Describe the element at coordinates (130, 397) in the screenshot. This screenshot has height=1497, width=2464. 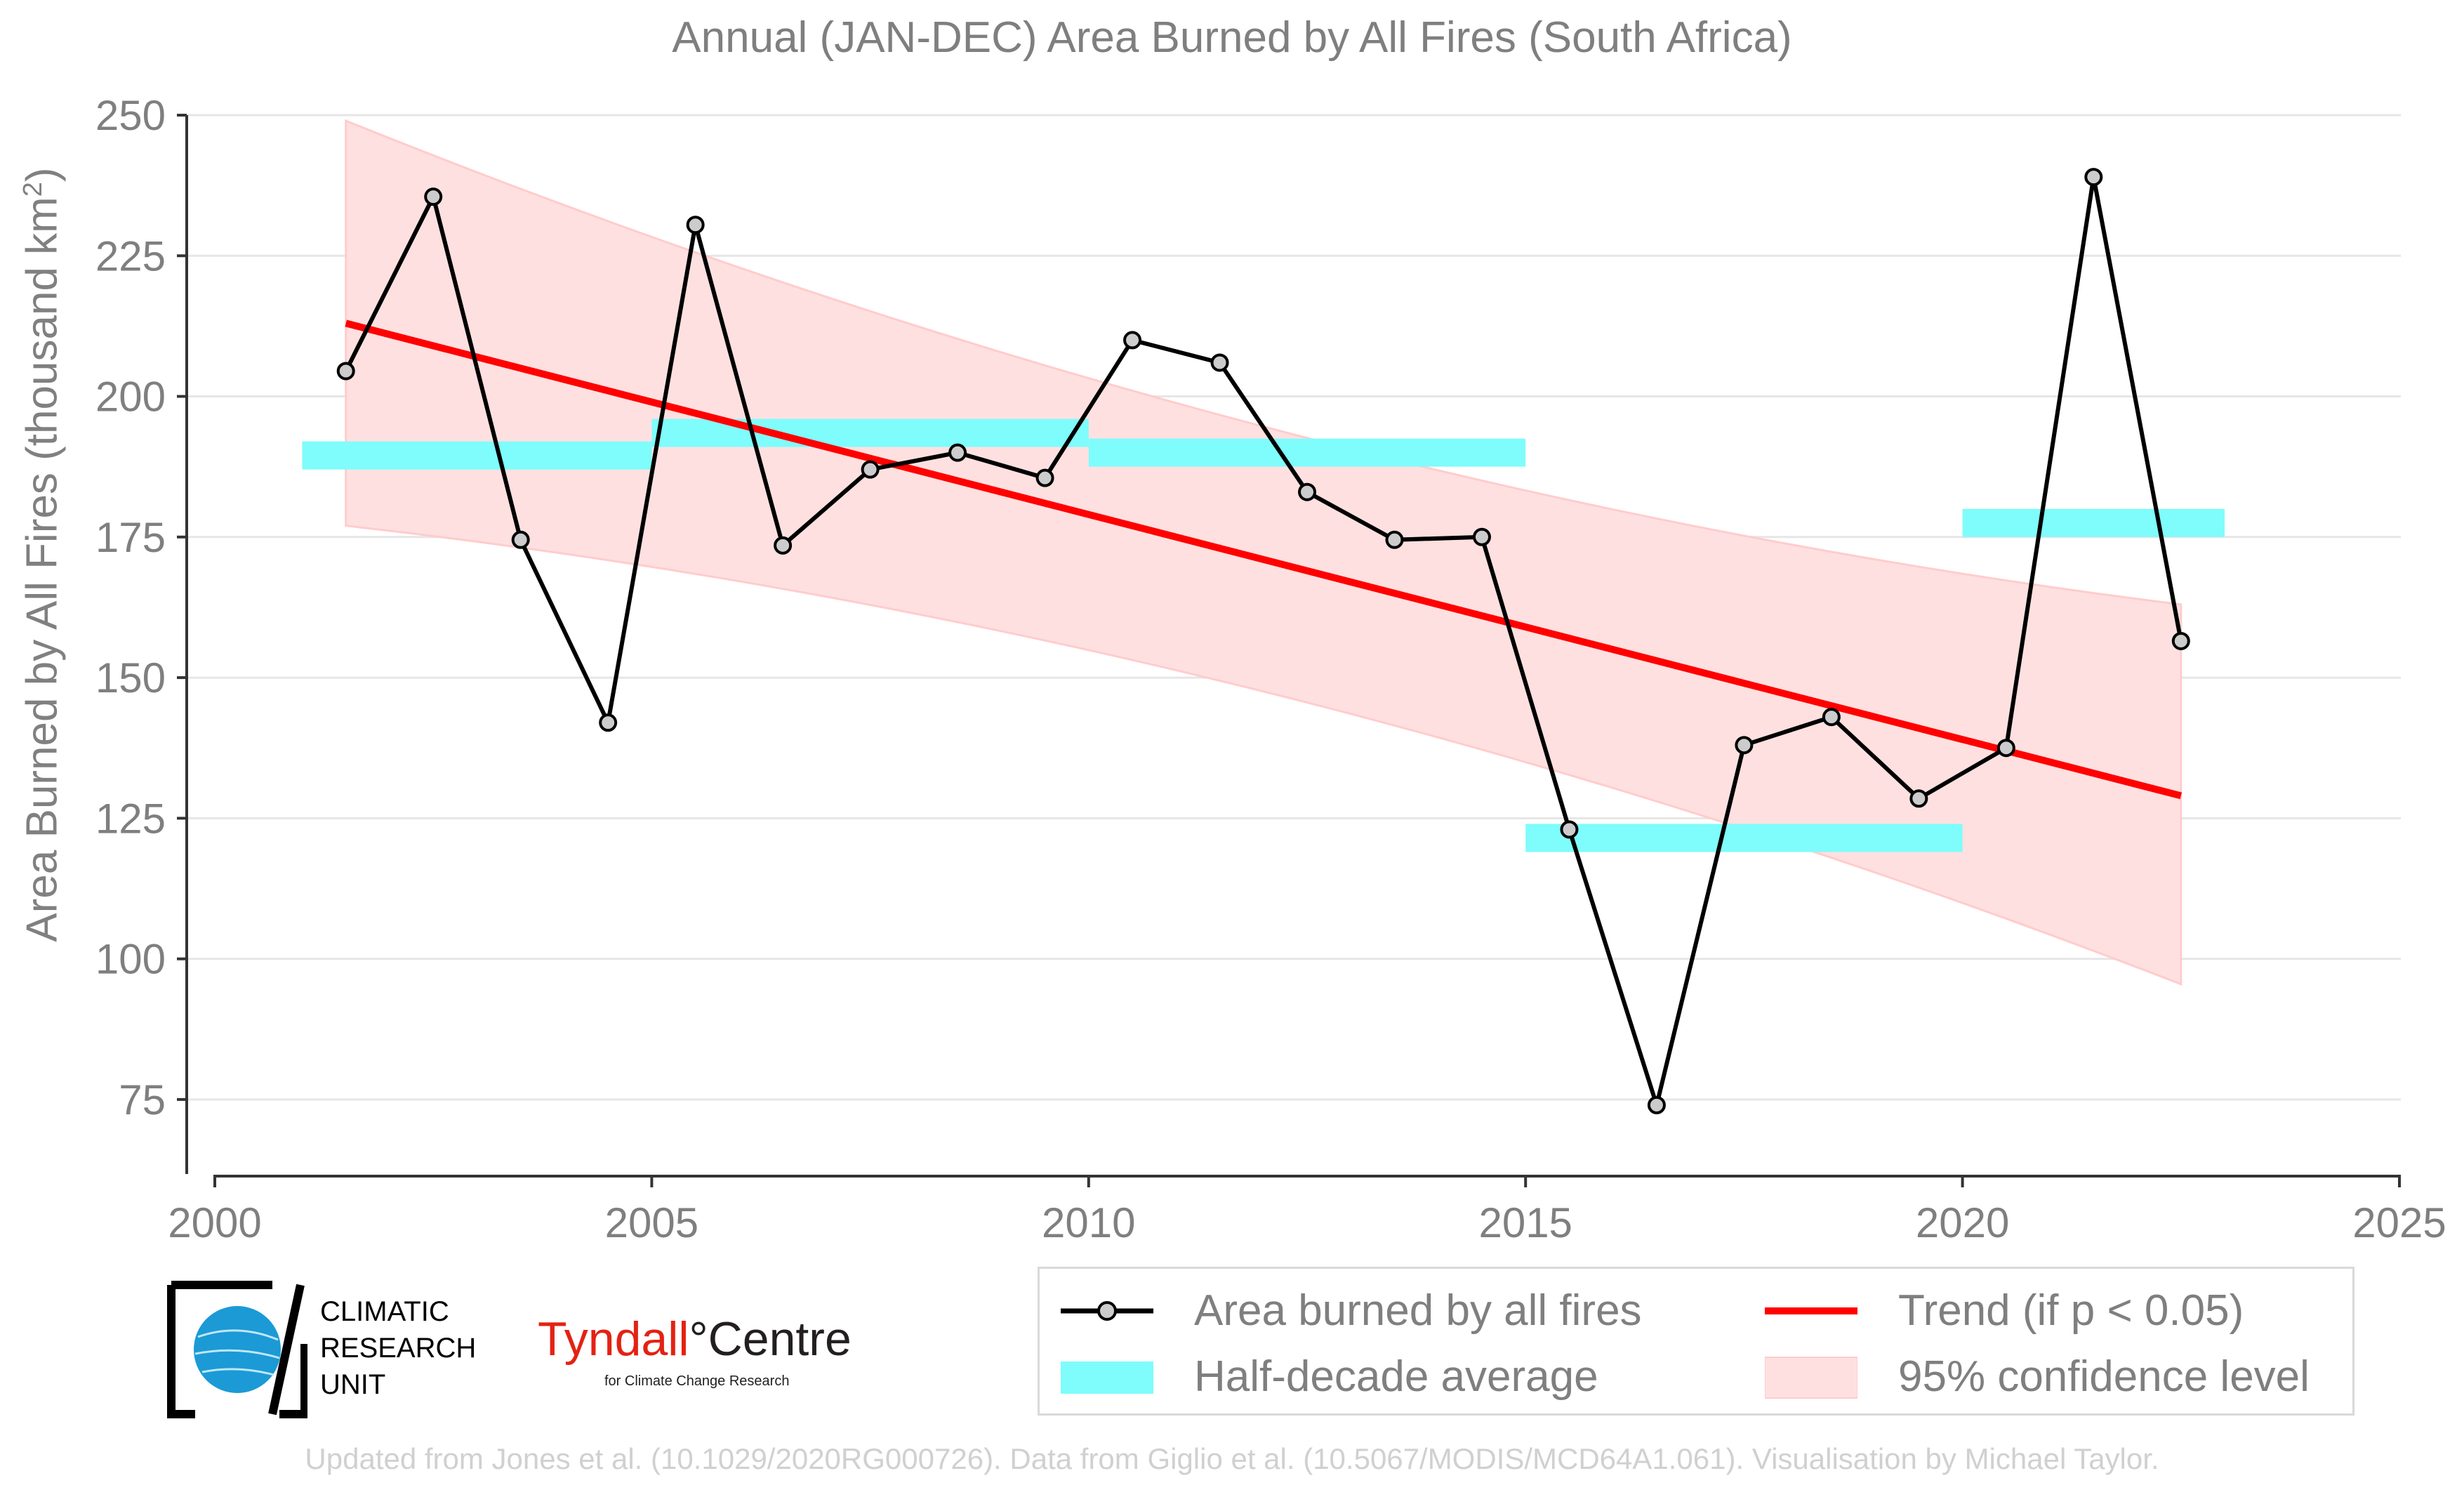
I see `y-tick-label: 200` at that location.